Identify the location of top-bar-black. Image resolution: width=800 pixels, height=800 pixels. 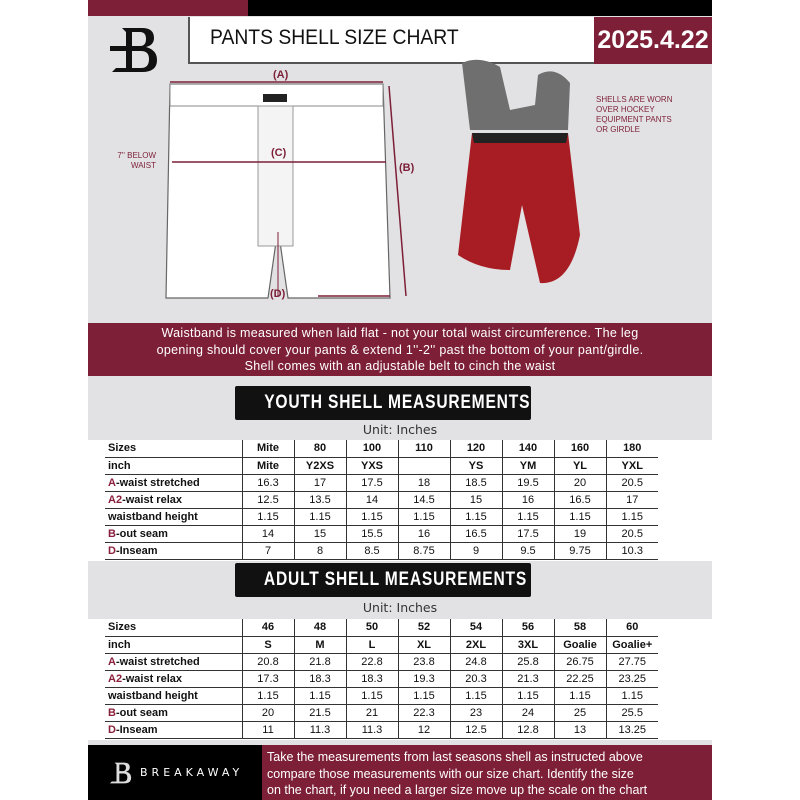
(480, 8).